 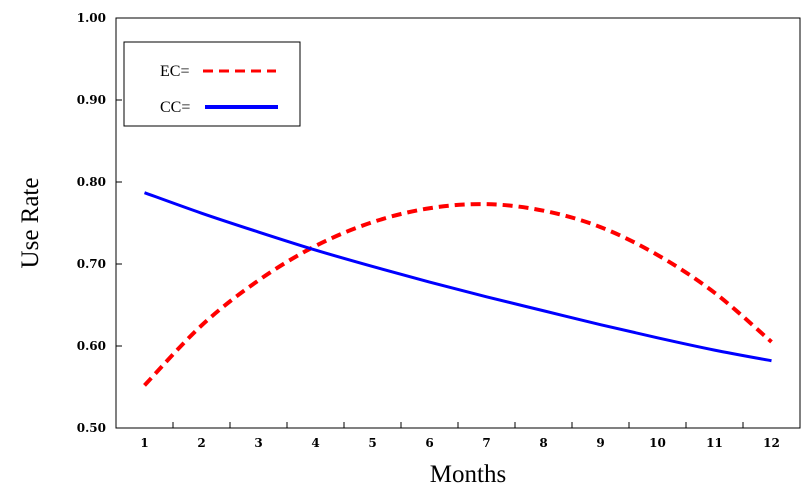 I want to click on x-tick-label: 3, so click(x=258, y=443).